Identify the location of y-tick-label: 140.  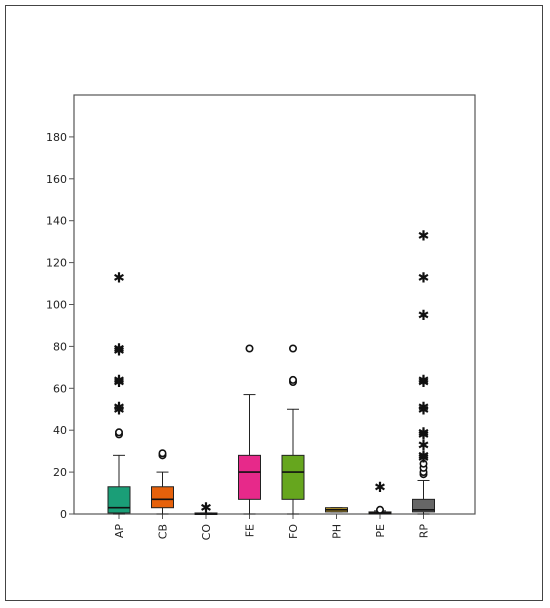
(56, 221).